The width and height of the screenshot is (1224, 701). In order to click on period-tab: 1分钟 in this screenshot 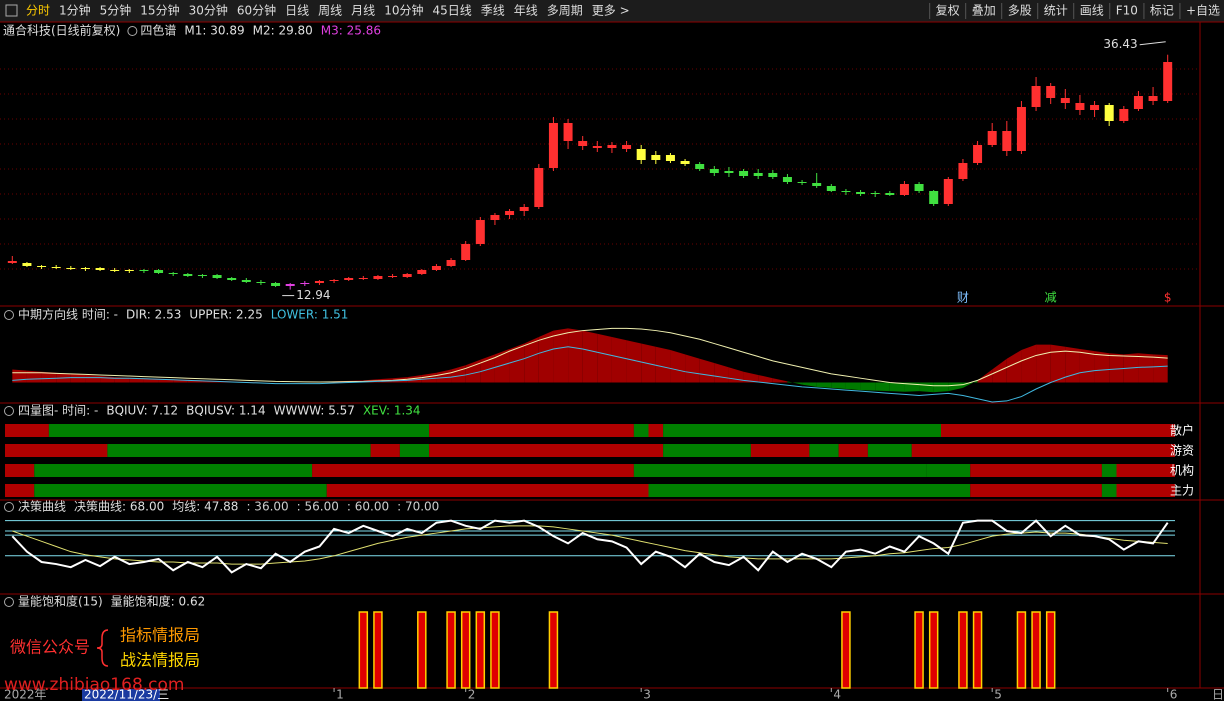, I will do `click(75, 10)`.